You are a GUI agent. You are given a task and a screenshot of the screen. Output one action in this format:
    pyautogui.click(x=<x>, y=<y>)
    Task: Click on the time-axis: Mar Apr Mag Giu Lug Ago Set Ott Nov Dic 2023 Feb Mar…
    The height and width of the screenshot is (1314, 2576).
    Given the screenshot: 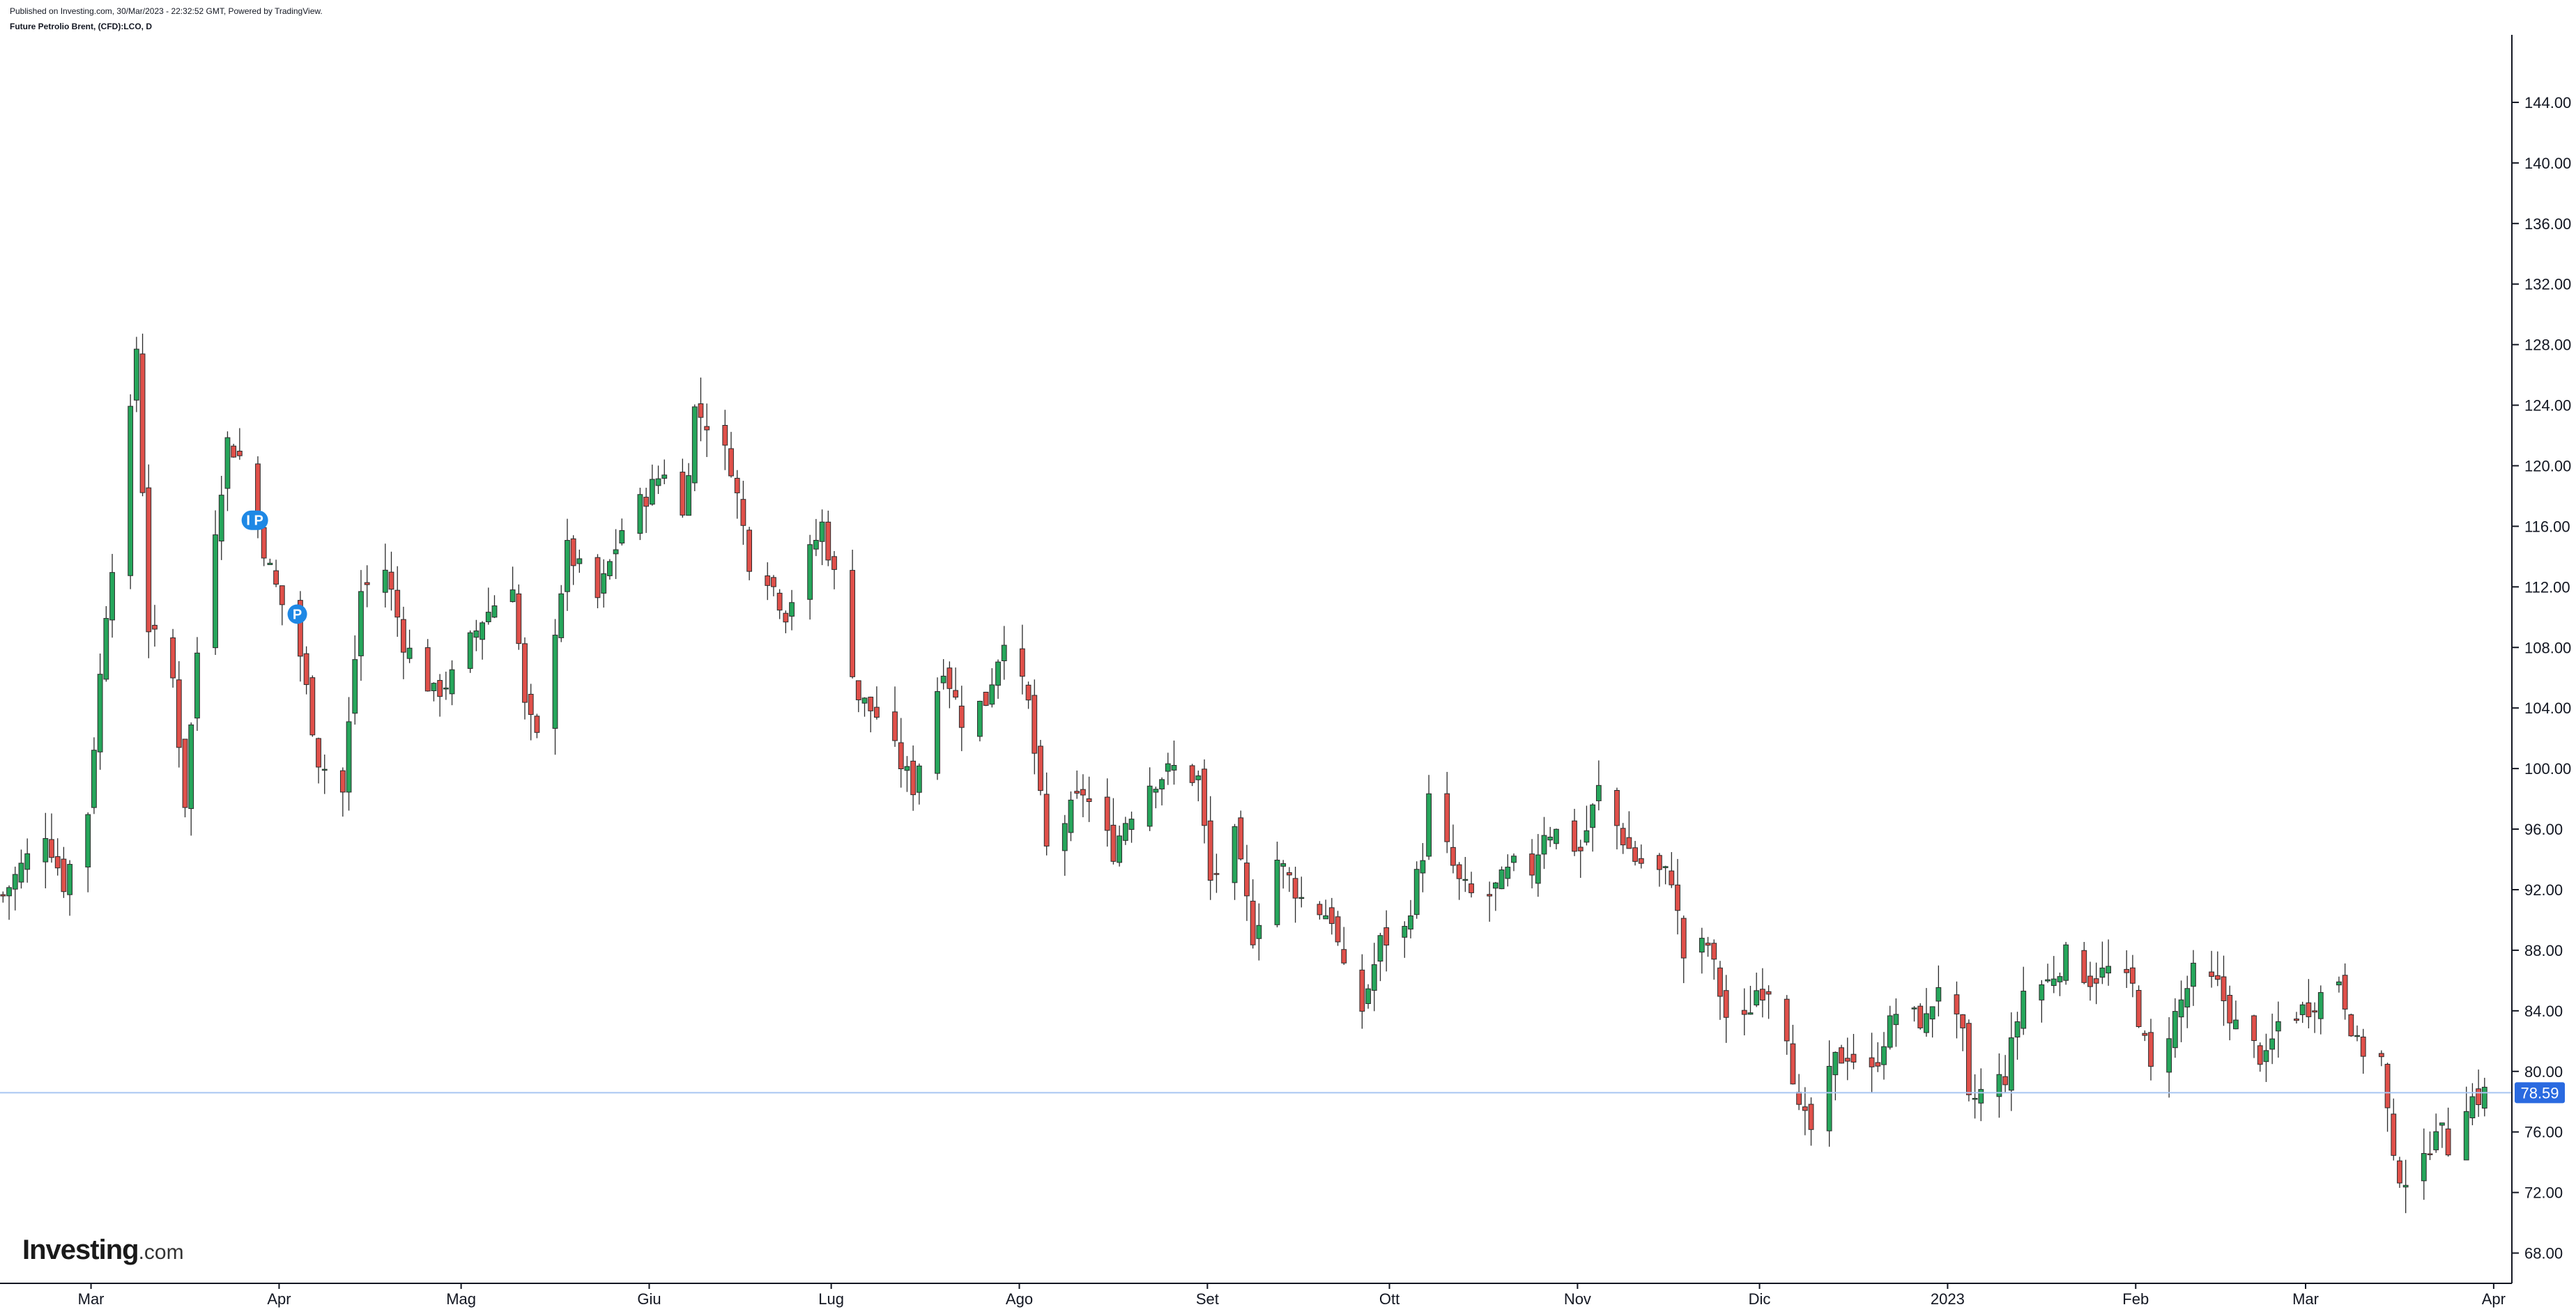 What is the action you would take?
    pyautogui.click(x=1256, y=1296)
    